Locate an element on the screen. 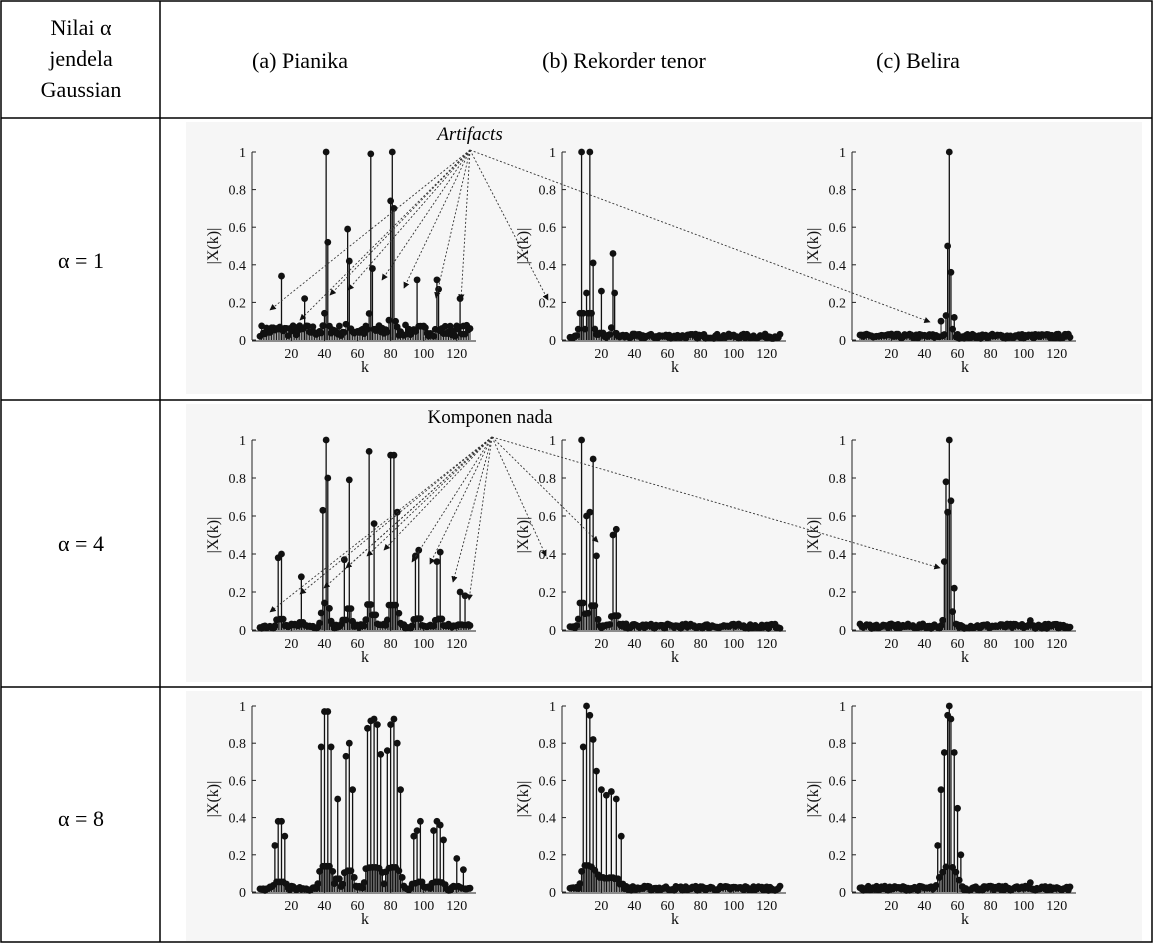  header-col-pianika: (a) Pianika is located at coordinates (300, 60).